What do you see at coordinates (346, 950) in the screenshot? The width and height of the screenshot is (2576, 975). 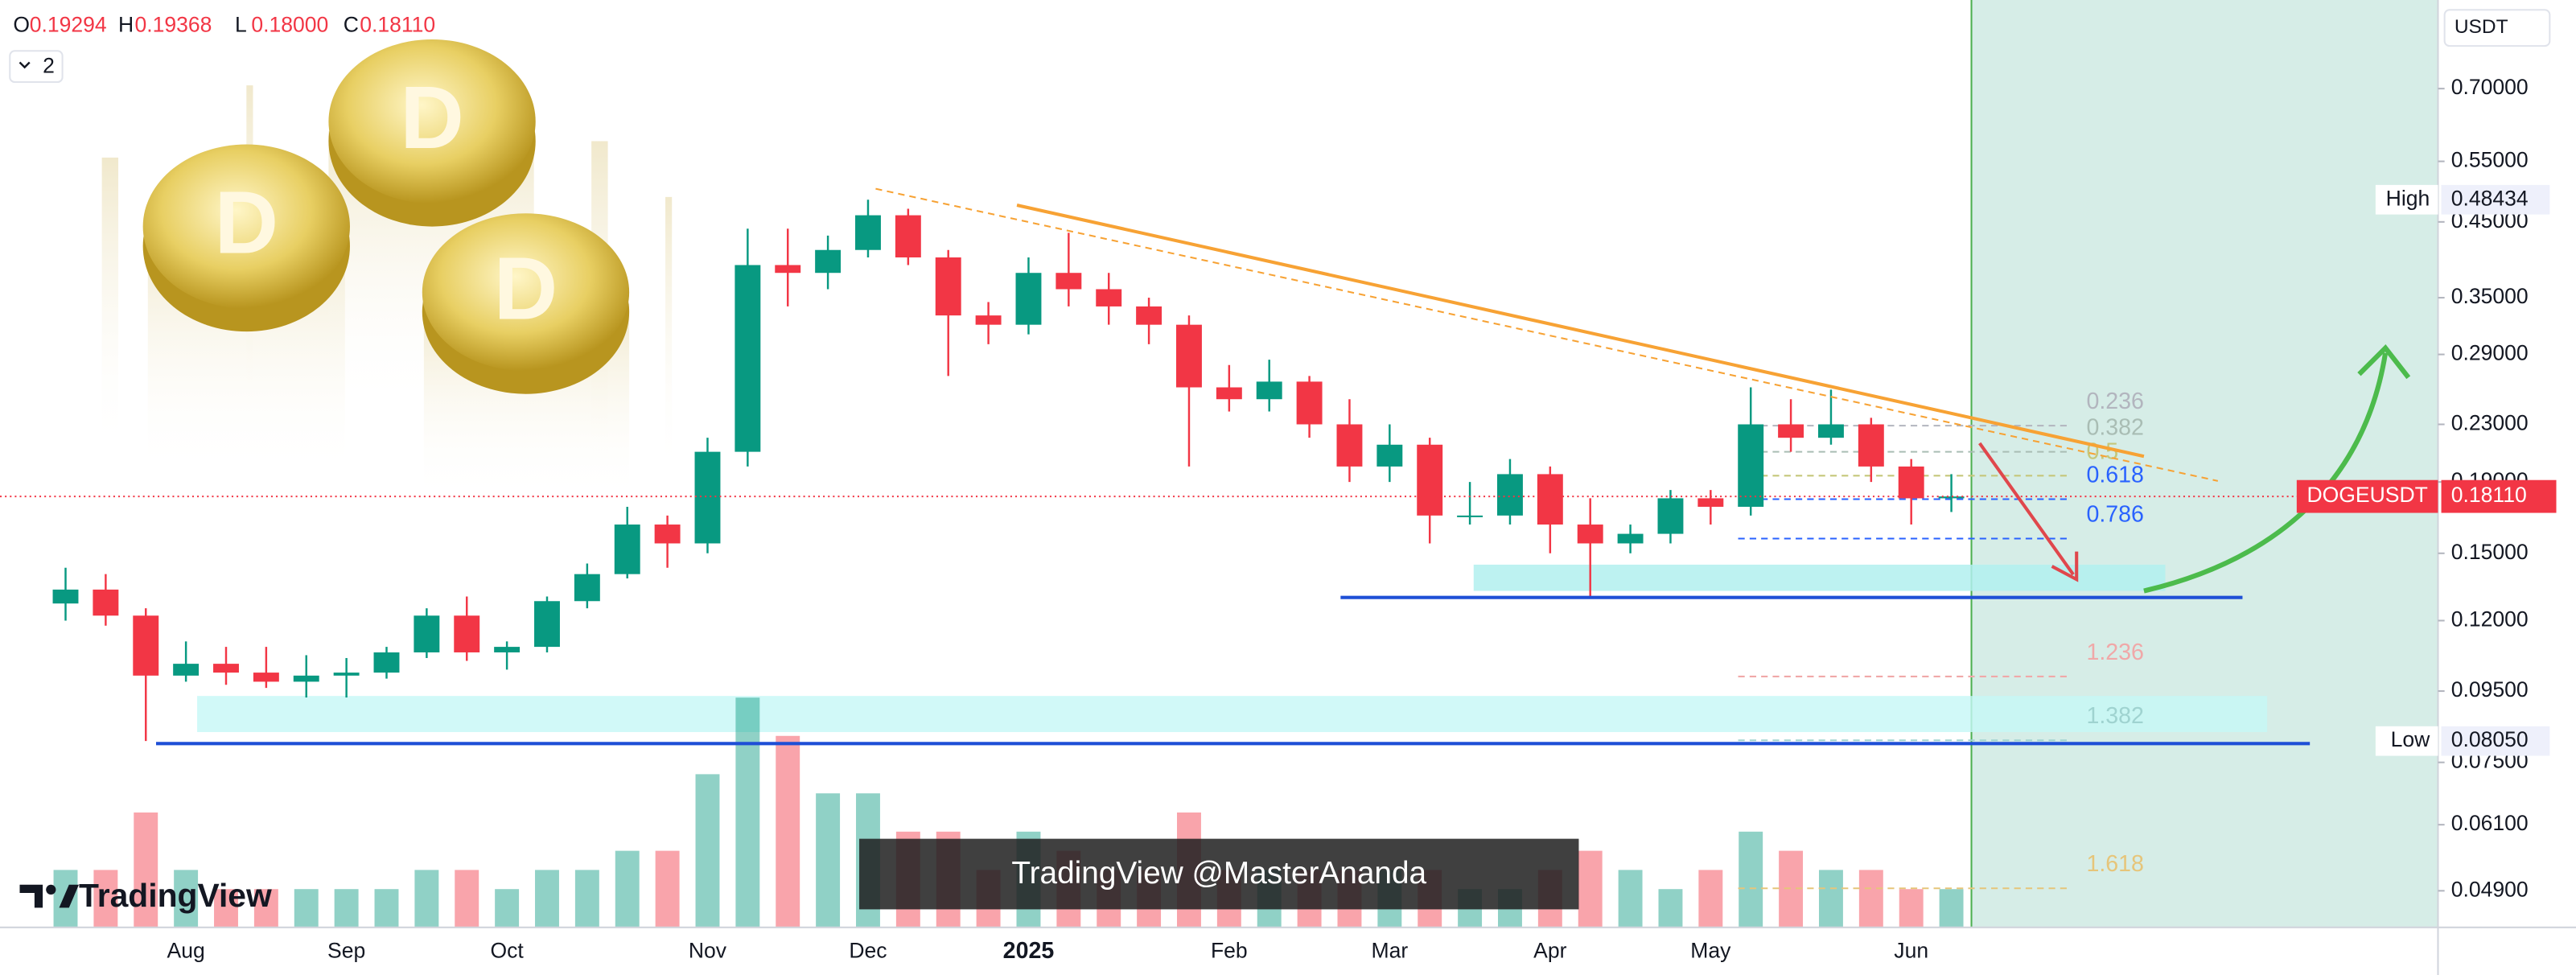 I see `x-tick-label: Sep` at bounding box center [346, 950].